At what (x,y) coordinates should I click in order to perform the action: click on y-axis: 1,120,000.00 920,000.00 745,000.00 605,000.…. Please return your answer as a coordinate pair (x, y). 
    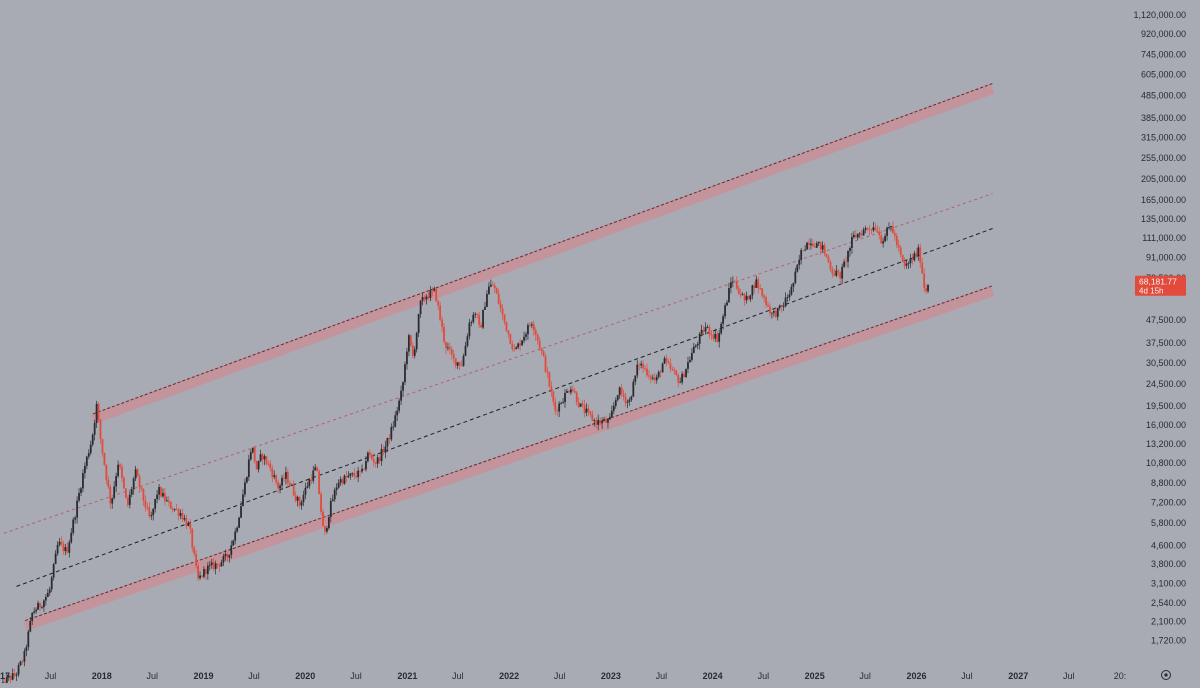
    Looking at the image, I should click on (1159, 328).